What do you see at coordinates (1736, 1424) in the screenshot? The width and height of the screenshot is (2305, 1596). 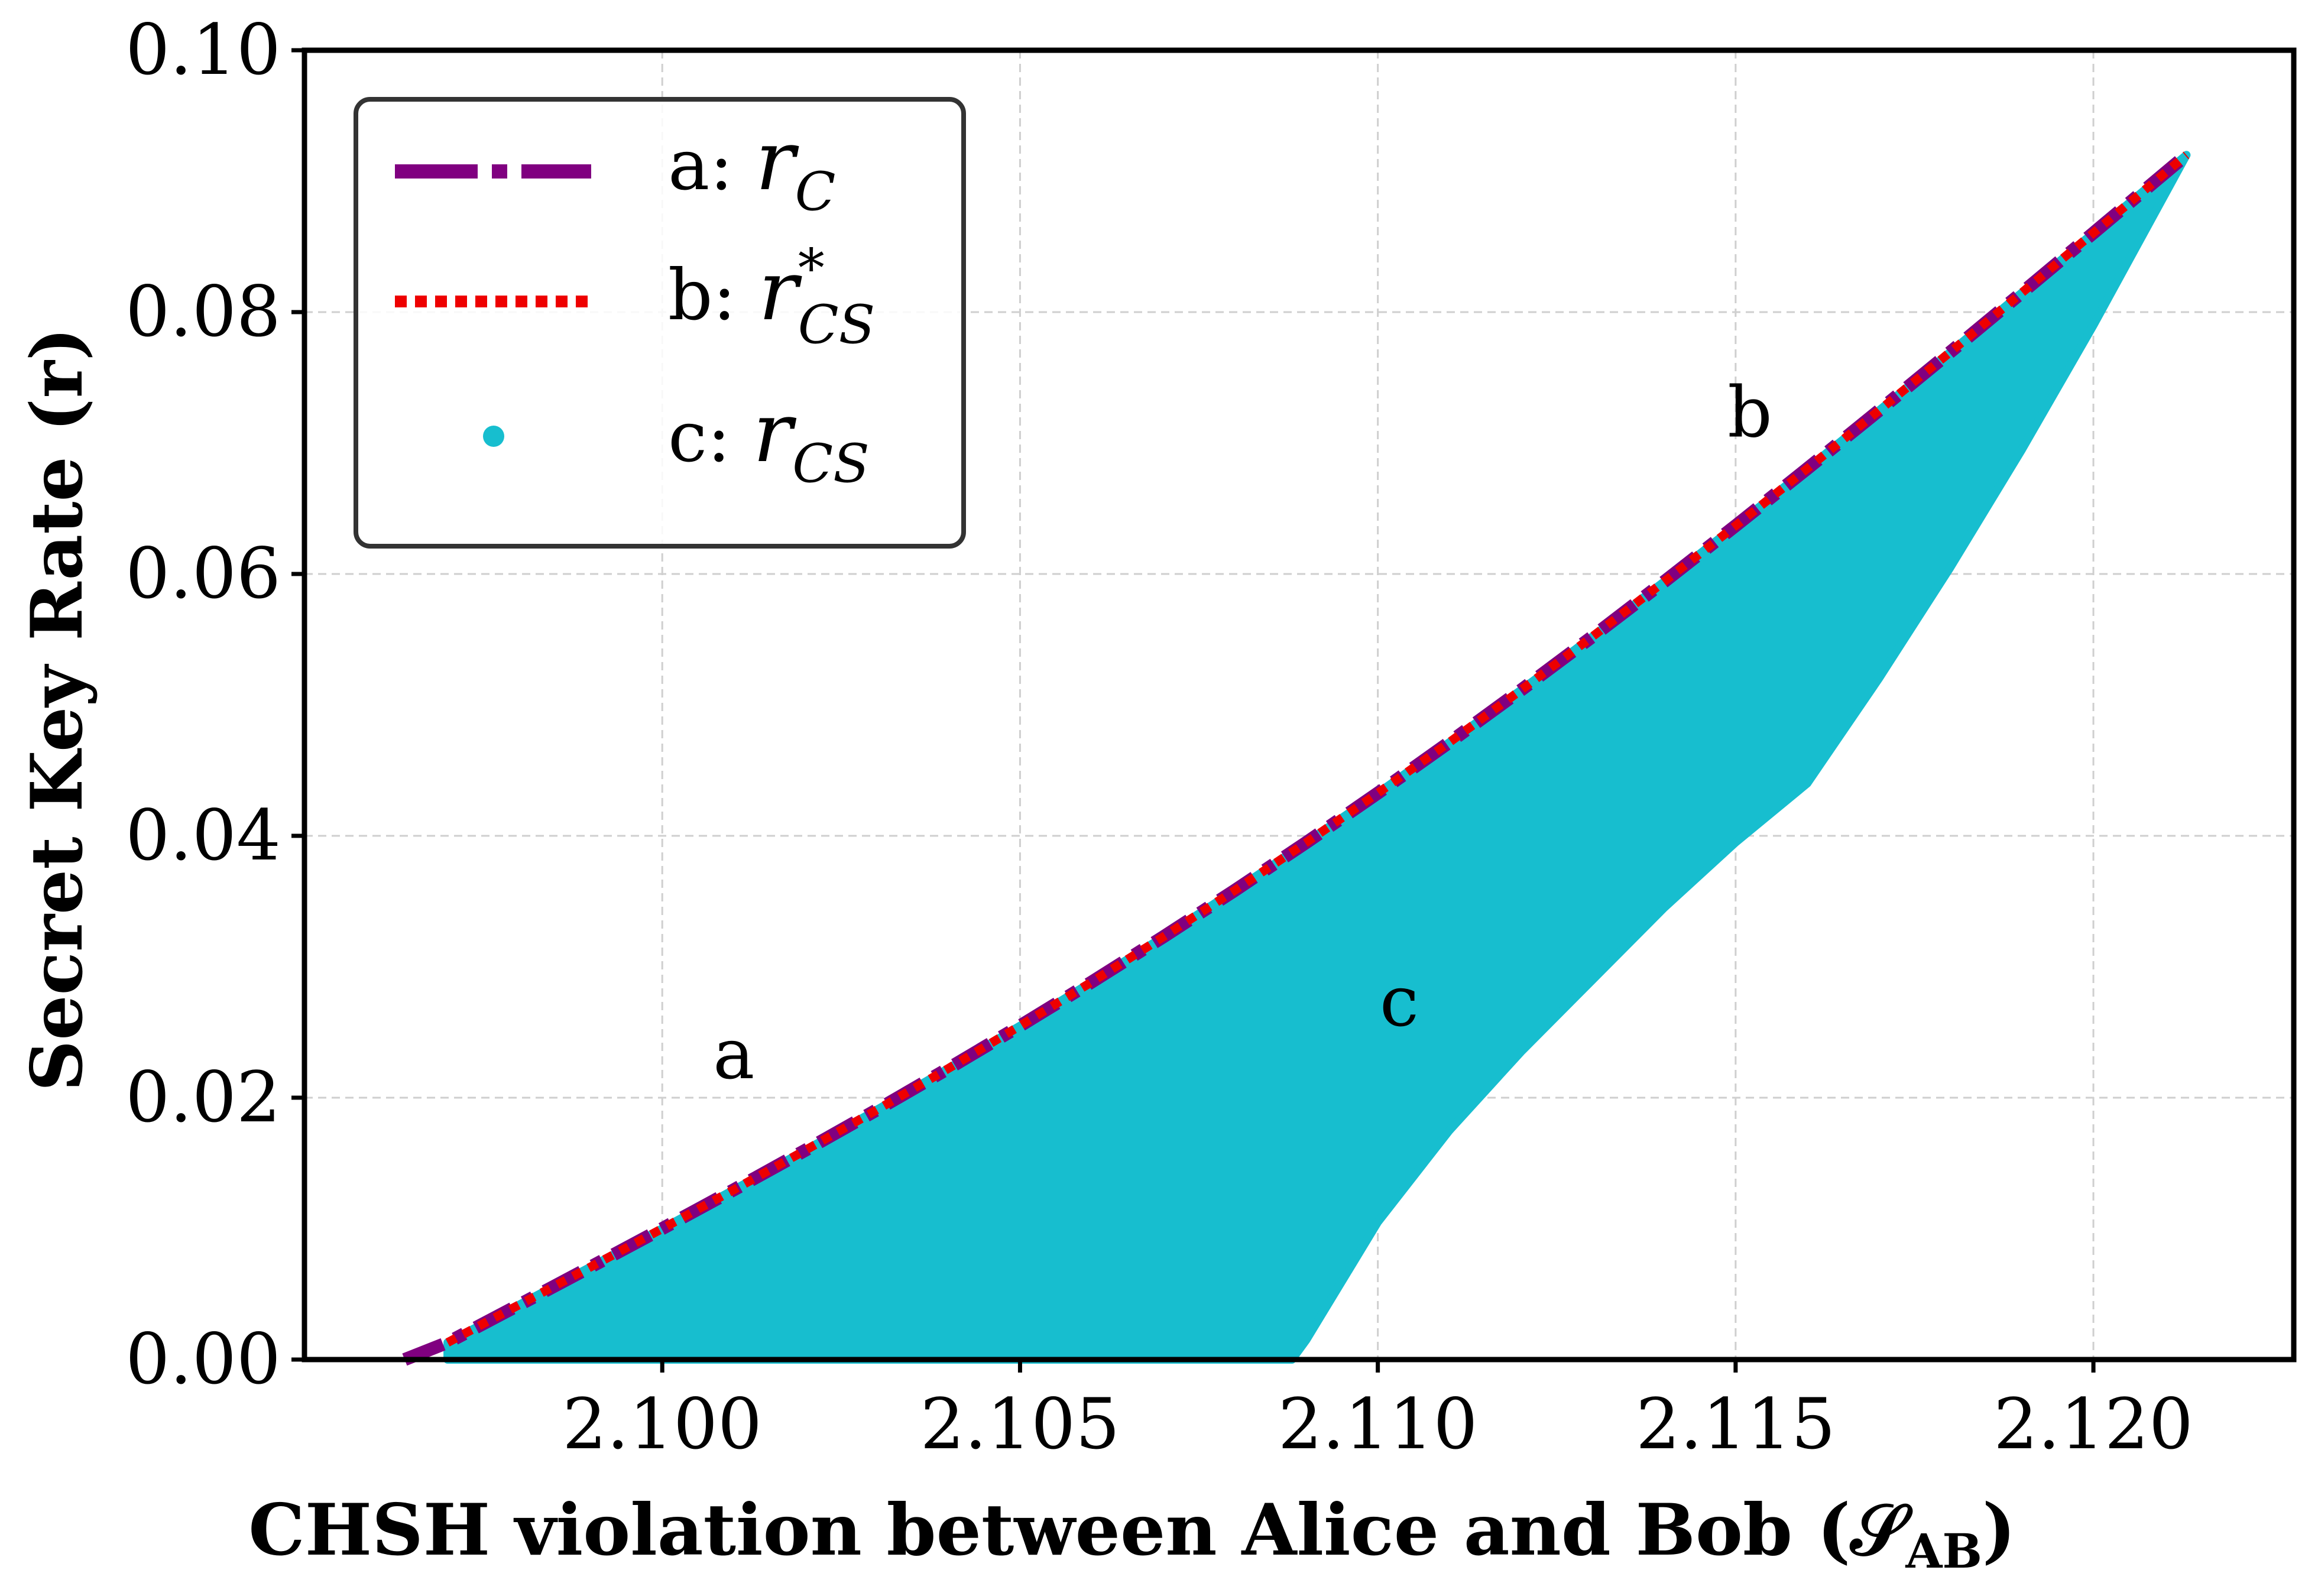 I see `x-tick-label: 2.115` at bounding box center [1736, 1424].